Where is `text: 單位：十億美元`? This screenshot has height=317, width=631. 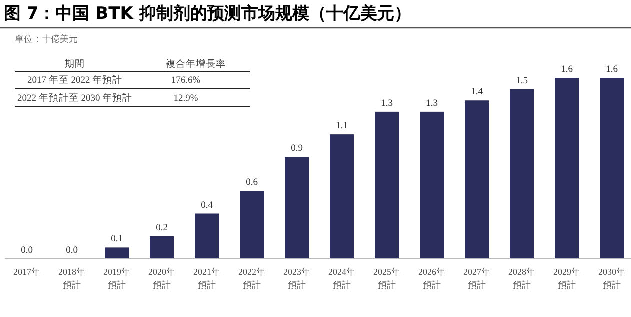
text: 單位：十億美元 is located at coordinates (46, 39).